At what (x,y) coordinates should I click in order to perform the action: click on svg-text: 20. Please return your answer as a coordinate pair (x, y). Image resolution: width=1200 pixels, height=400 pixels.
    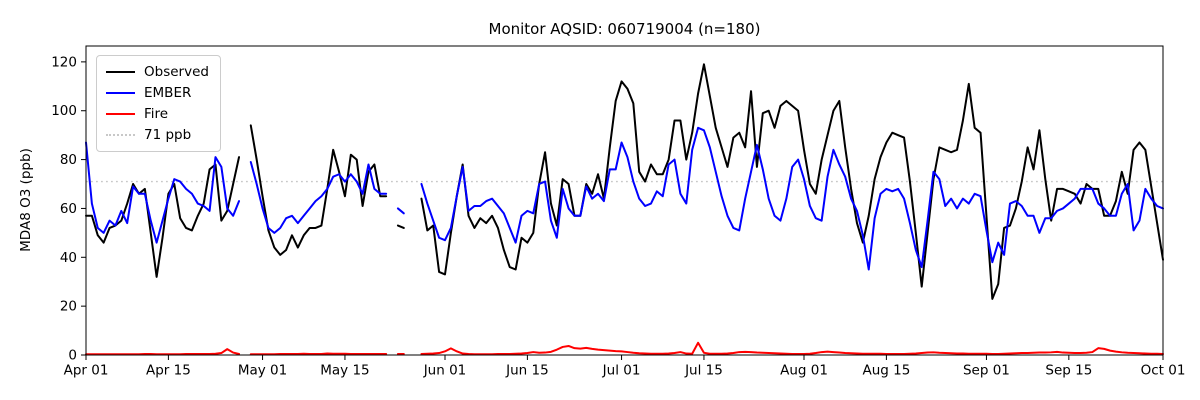
    Looking at the image, I should click on (68, 307).